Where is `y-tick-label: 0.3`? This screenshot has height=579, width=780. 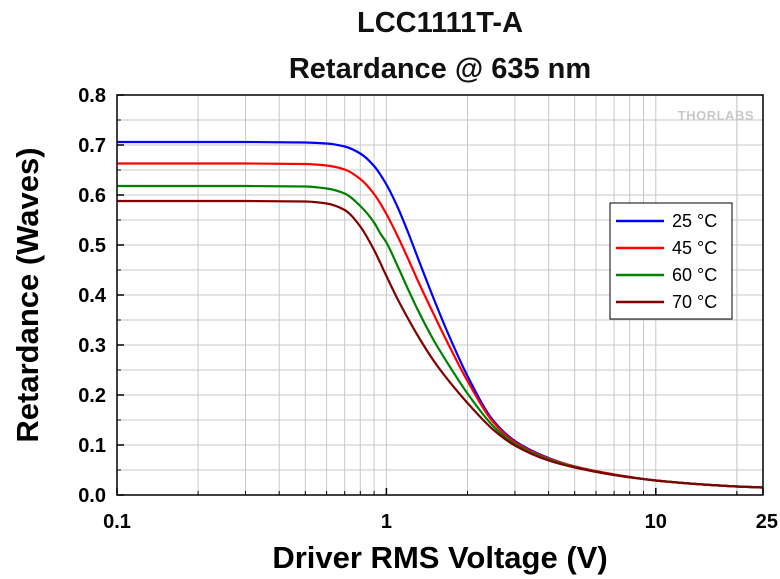
y-tick-label: 0.3 is located at coordinates (92, 346).